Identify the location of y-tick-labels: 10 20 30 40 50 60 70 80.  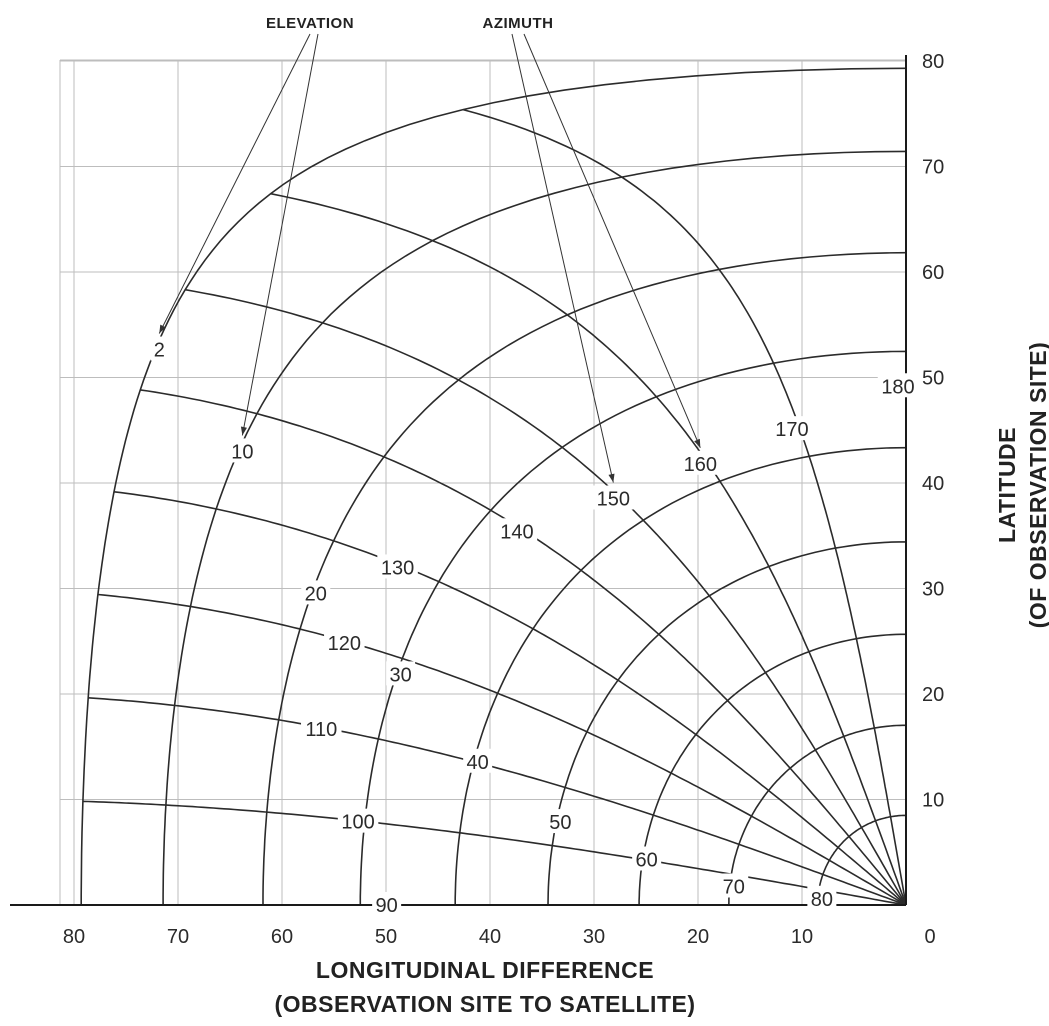
(933, 431).